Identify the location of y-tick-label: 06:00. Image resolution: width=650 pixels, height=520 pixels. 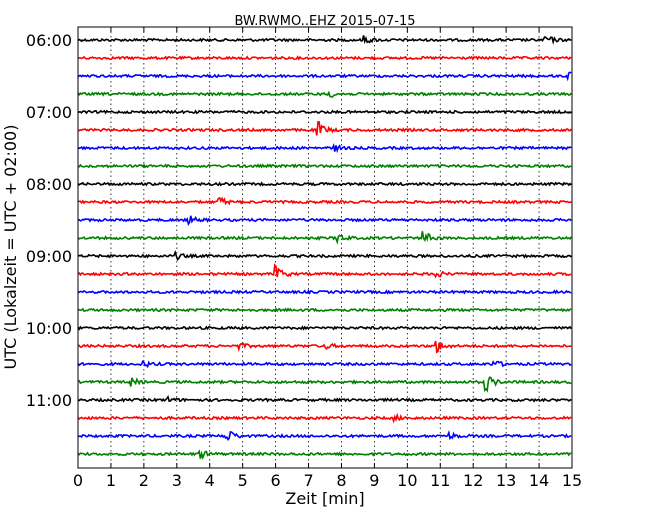
(49, 40).